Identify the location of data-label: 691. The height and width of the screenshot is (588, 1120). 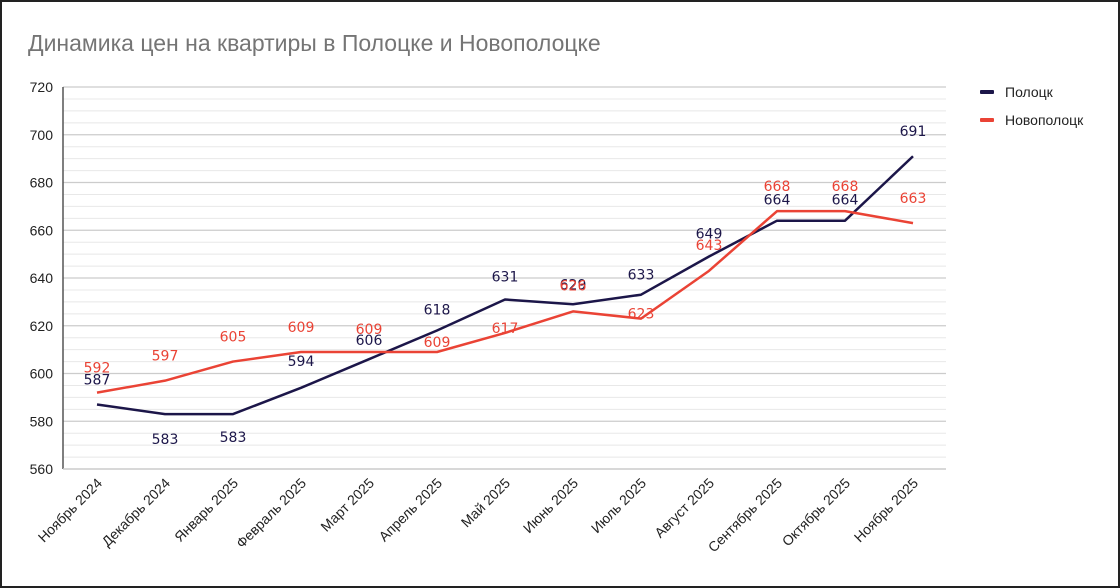
(913, 132).